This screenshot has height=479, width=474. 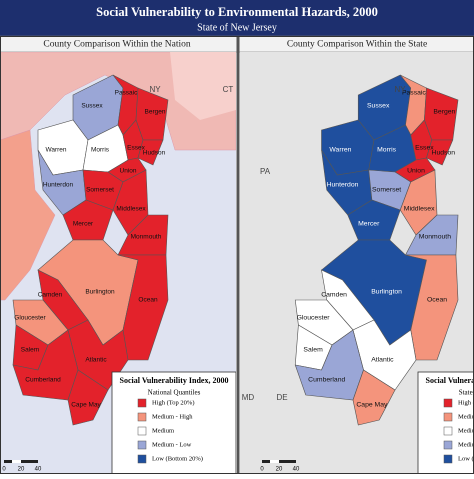 What do you see at coordinates (265, 171) in the screenshot?
I see `state-label: PA` at bounding box center [265, 171].